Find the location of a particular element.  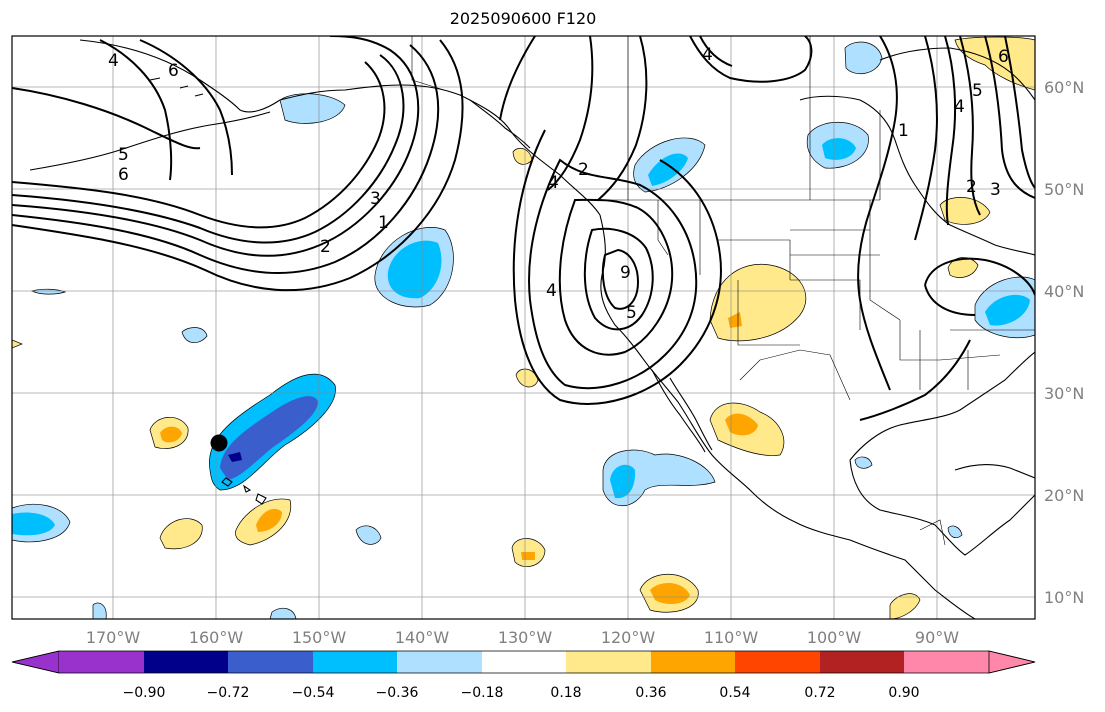

colorbar-label: 0.72 is located at coordinates (819, 693).